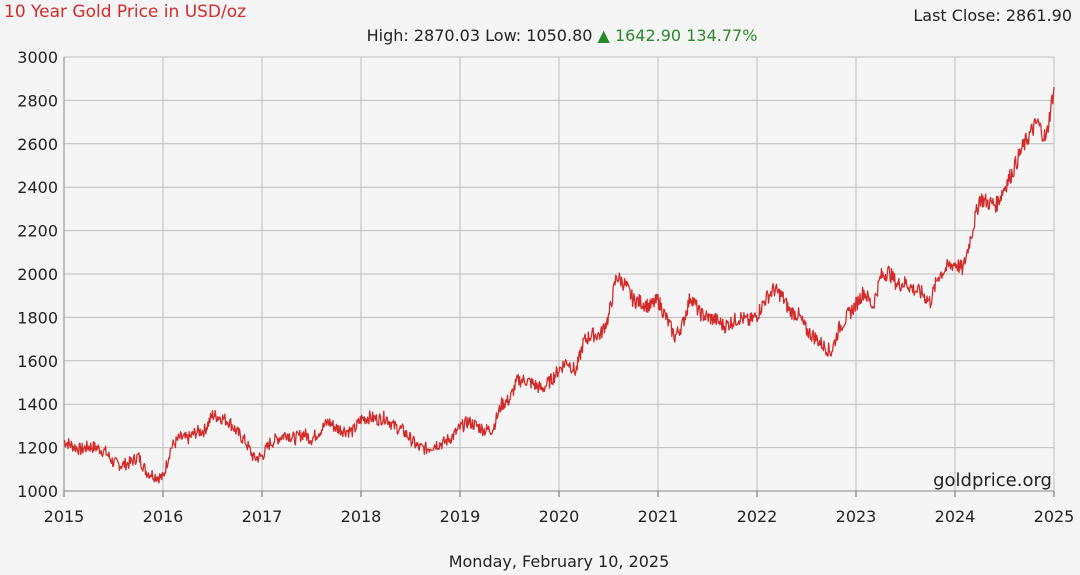  I want to click on y-tick-label: 1000, so click(37, 491).